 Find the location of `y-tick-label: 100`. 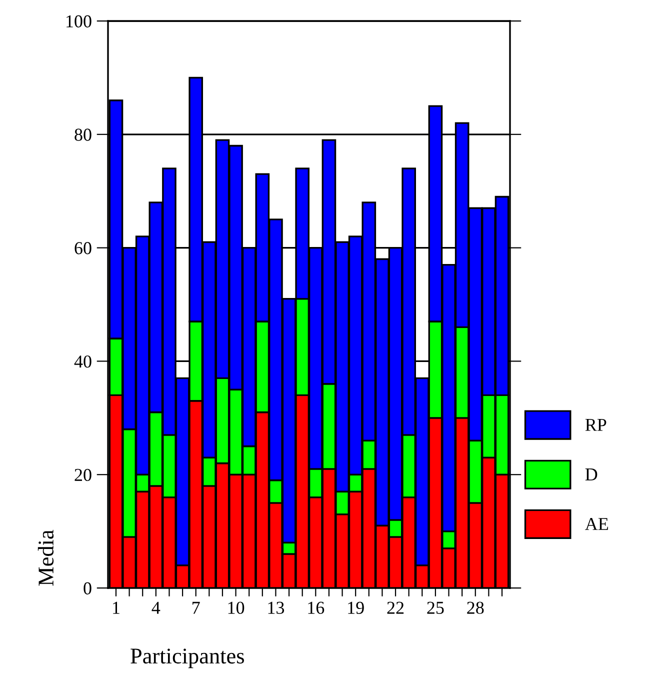

y-tick-label: 100 is located at coordinates (79, 21).